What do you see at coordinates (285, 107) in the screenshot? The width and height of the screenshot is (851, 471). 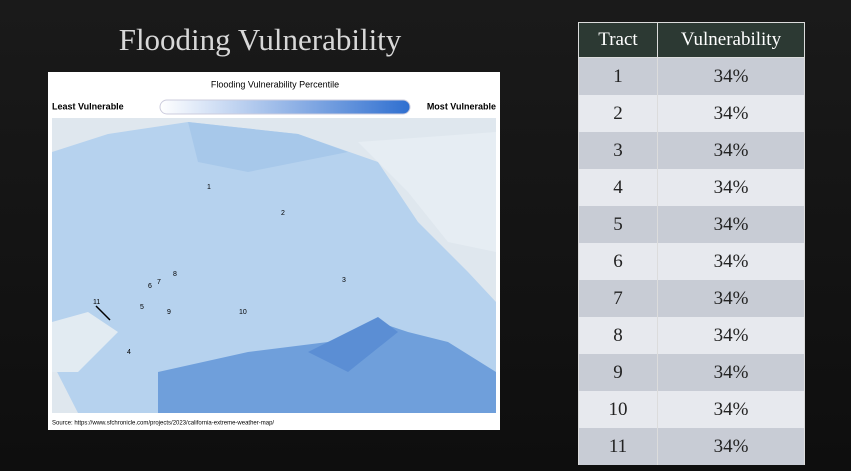 I see `legend-bar` at bounding box center [285, 107].